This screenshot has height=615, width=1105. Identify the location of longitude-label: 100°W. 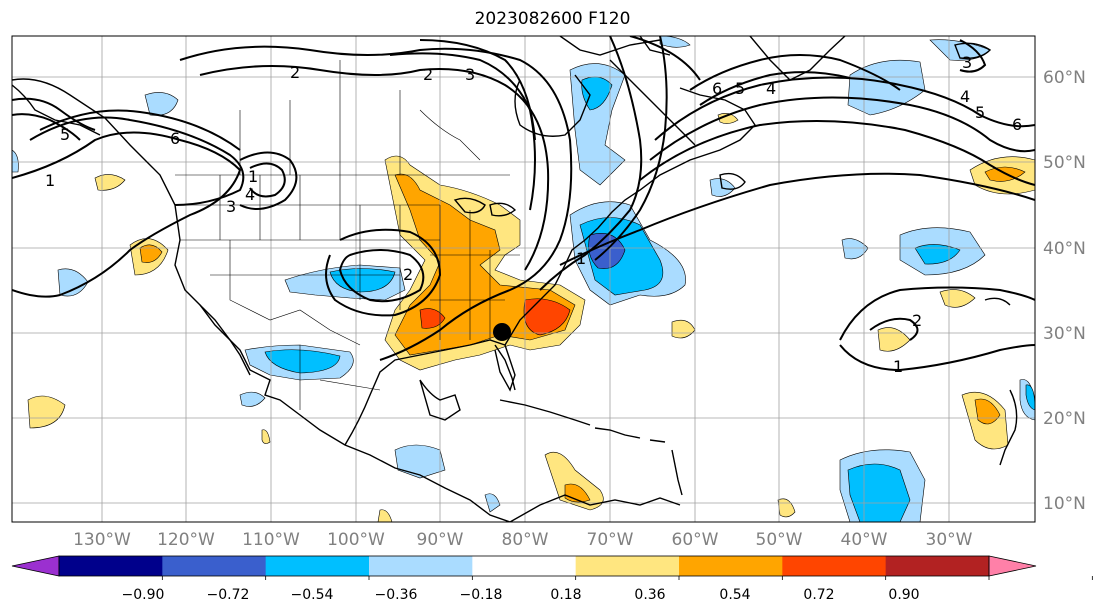
(356, 540).